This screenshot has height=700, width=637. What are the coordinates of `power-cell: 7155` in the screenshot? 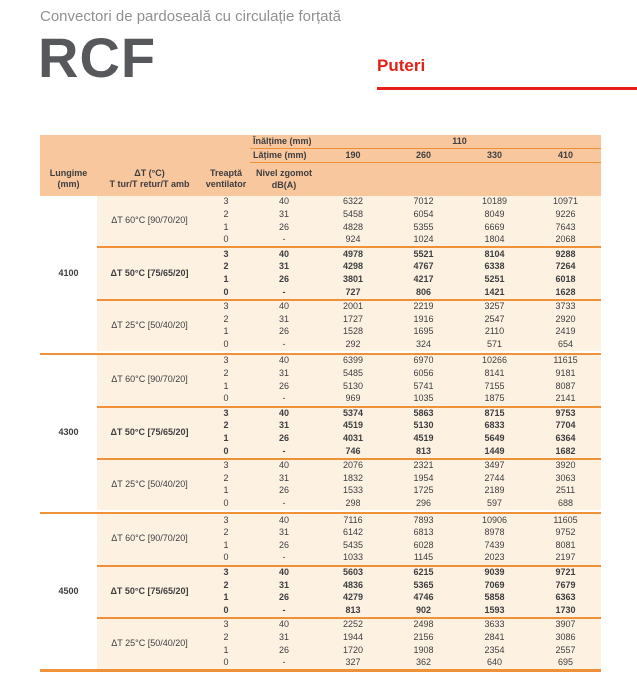 It's located at (494, 386).